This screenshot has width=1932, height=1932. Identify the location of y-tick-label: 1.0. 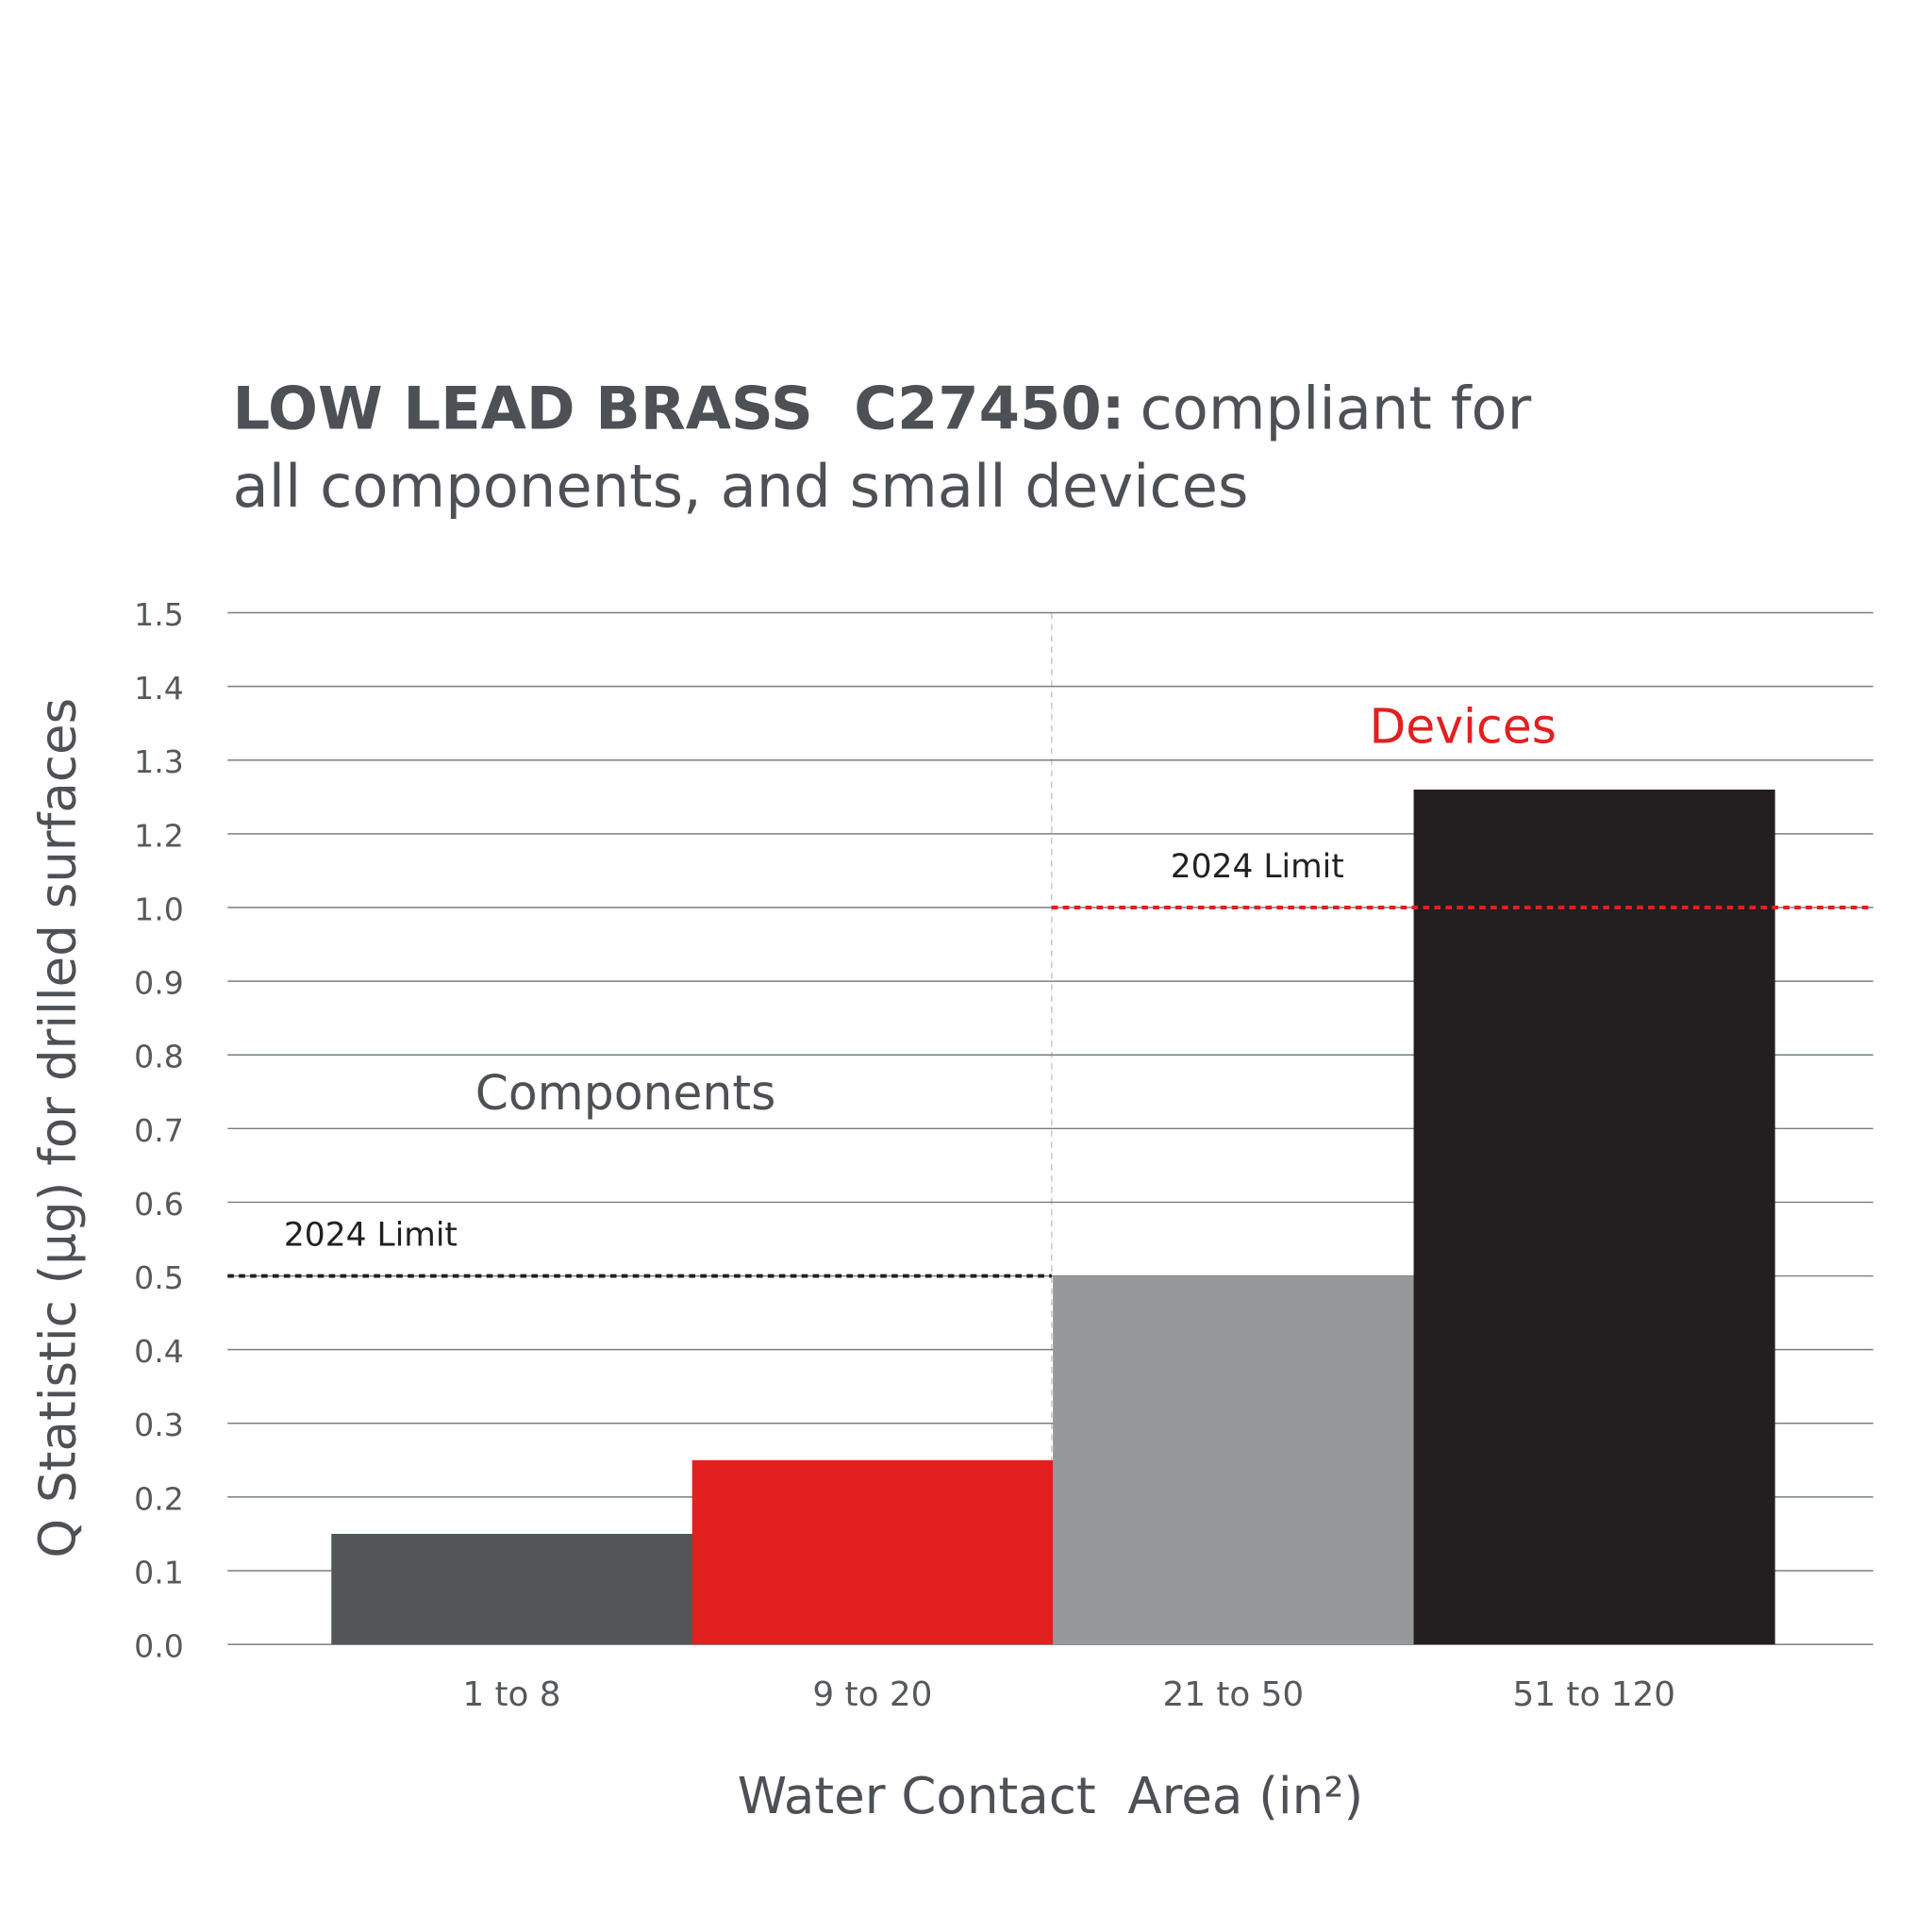
(159, 909).